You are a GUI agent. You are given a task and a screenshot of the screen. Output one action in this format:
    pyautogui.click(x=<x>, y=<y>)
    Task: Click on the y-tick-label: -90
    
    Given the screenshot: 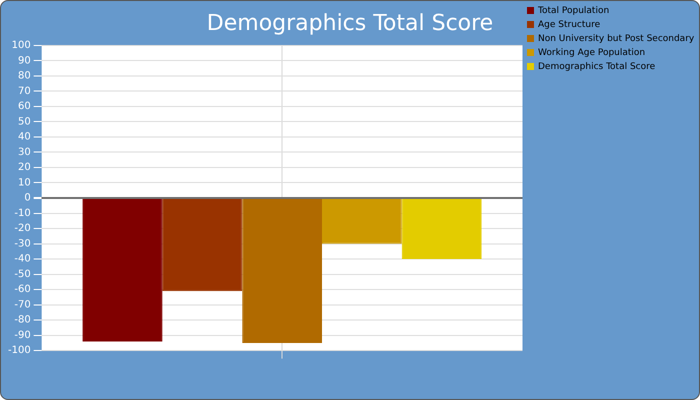 What is the action you would take?
    pyautogui.click(x=22, y=335)
    